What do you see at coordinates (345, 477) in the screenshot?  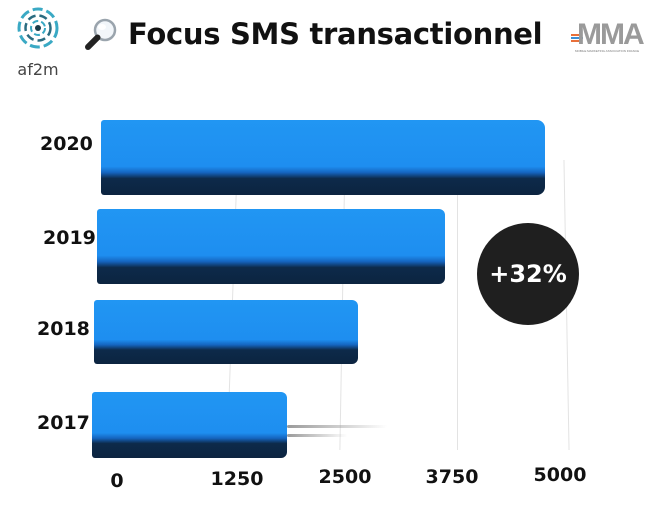 I see `x-tick-2500: 2500` at bounding box center [345, 477].